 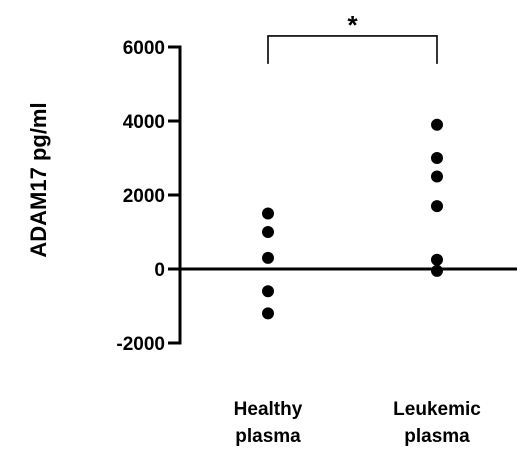 What do you see at coordinates (38, 179) in the screenshot?
I see `y-axis-label: ADAM17 pg/ml` at bounding box center [38, 179].